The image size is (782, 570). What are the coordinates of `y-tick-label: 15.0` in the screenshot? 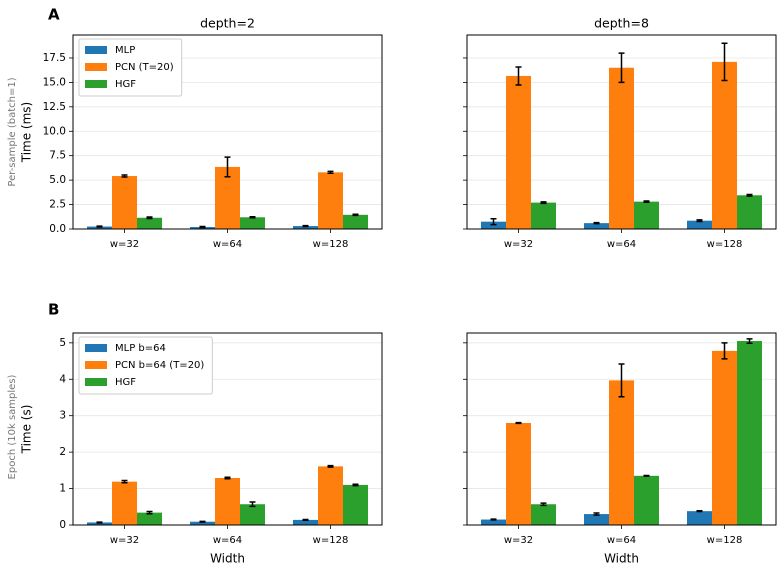 It's located at (54, 82).